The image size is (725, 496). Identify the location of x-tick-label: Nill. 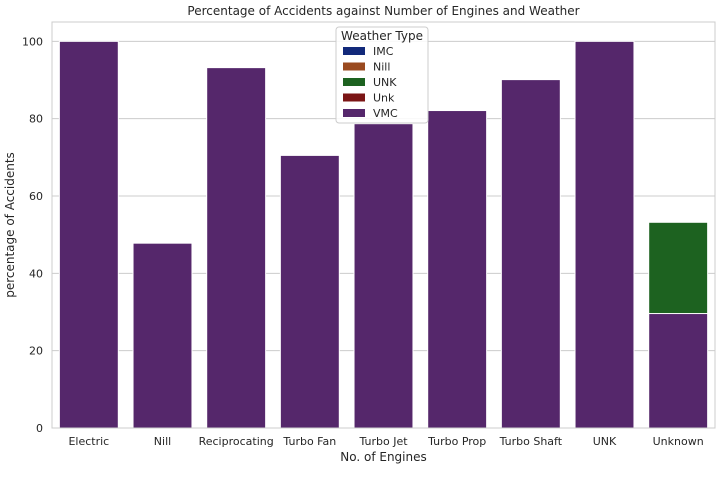
(162, 441).